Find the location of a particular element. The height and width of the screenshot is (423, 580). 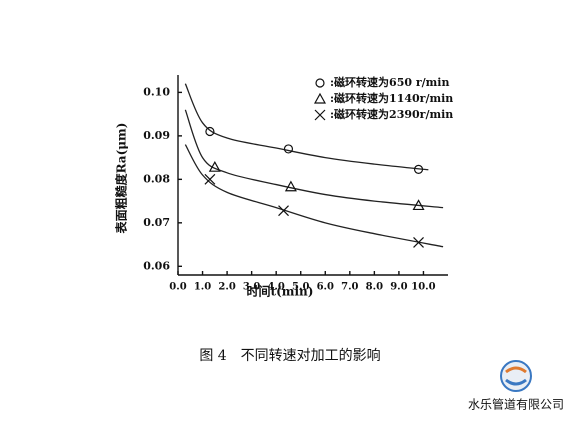

logo is located at coordinates (516, 376).